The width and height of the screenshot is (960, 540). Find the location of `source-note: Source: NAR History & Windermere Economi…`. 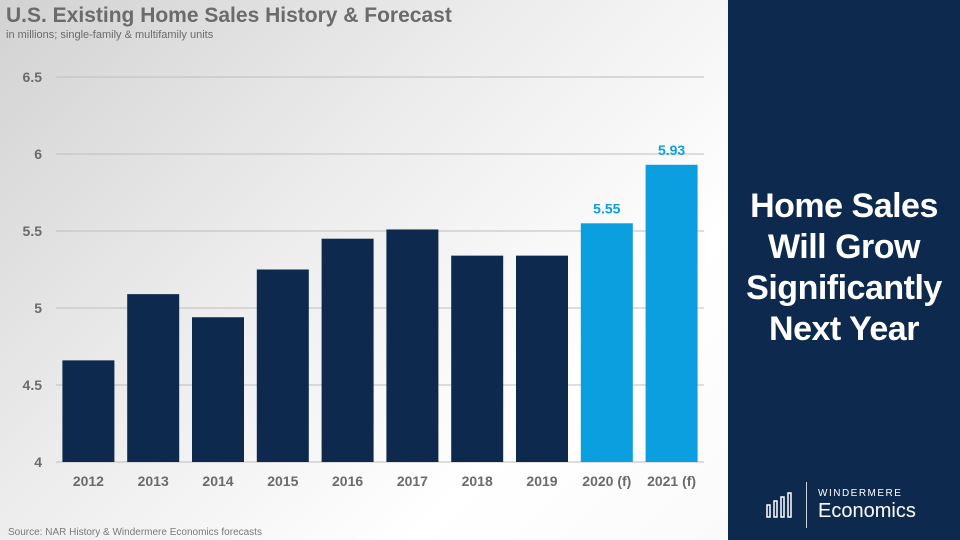

source-note: Source: NAR History & Windermere Economi… is located at coordinates (135, 532).